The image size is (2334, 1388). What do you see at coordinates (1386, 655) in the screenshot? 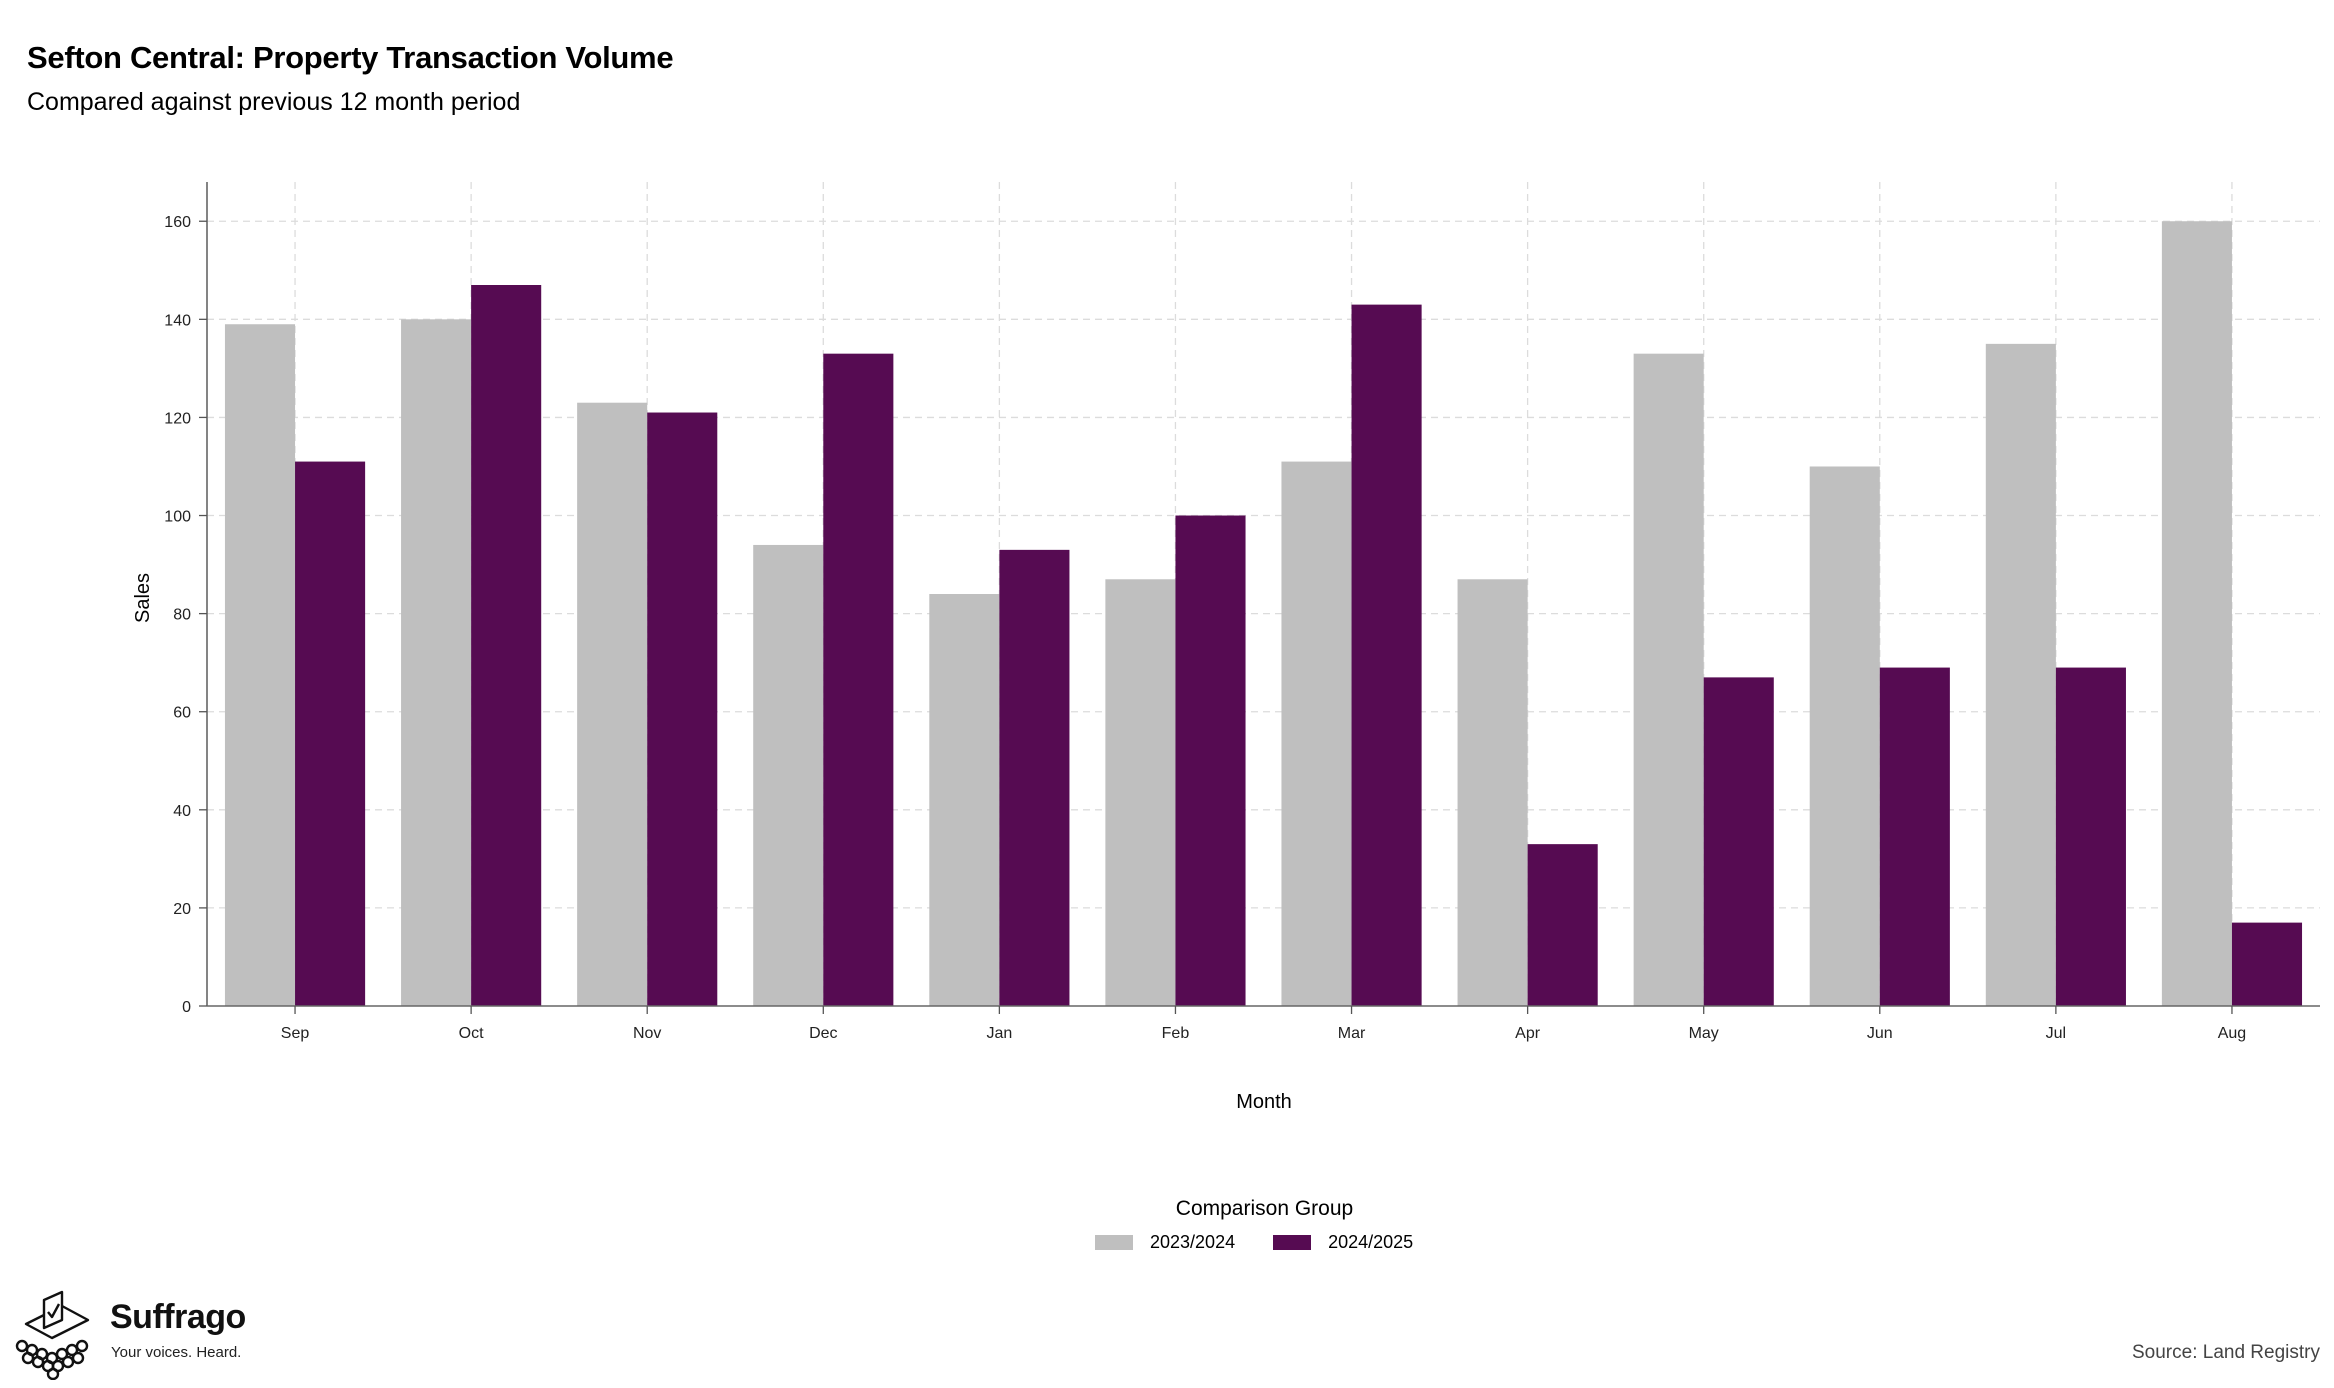
I see `bar-2024-2025-mar` at bounding box center [1386, 655].